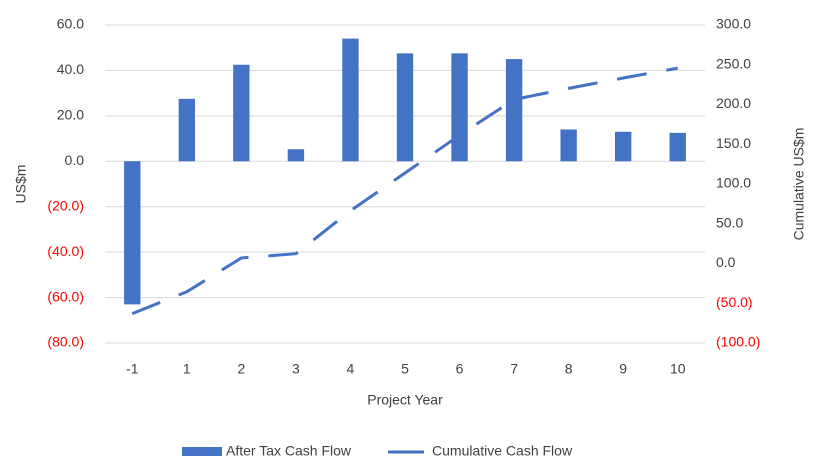  What do you see at coordinates (460, 369) in the screenshot?
I see `x-tick-label: 6` at bounding box center [460, 369].